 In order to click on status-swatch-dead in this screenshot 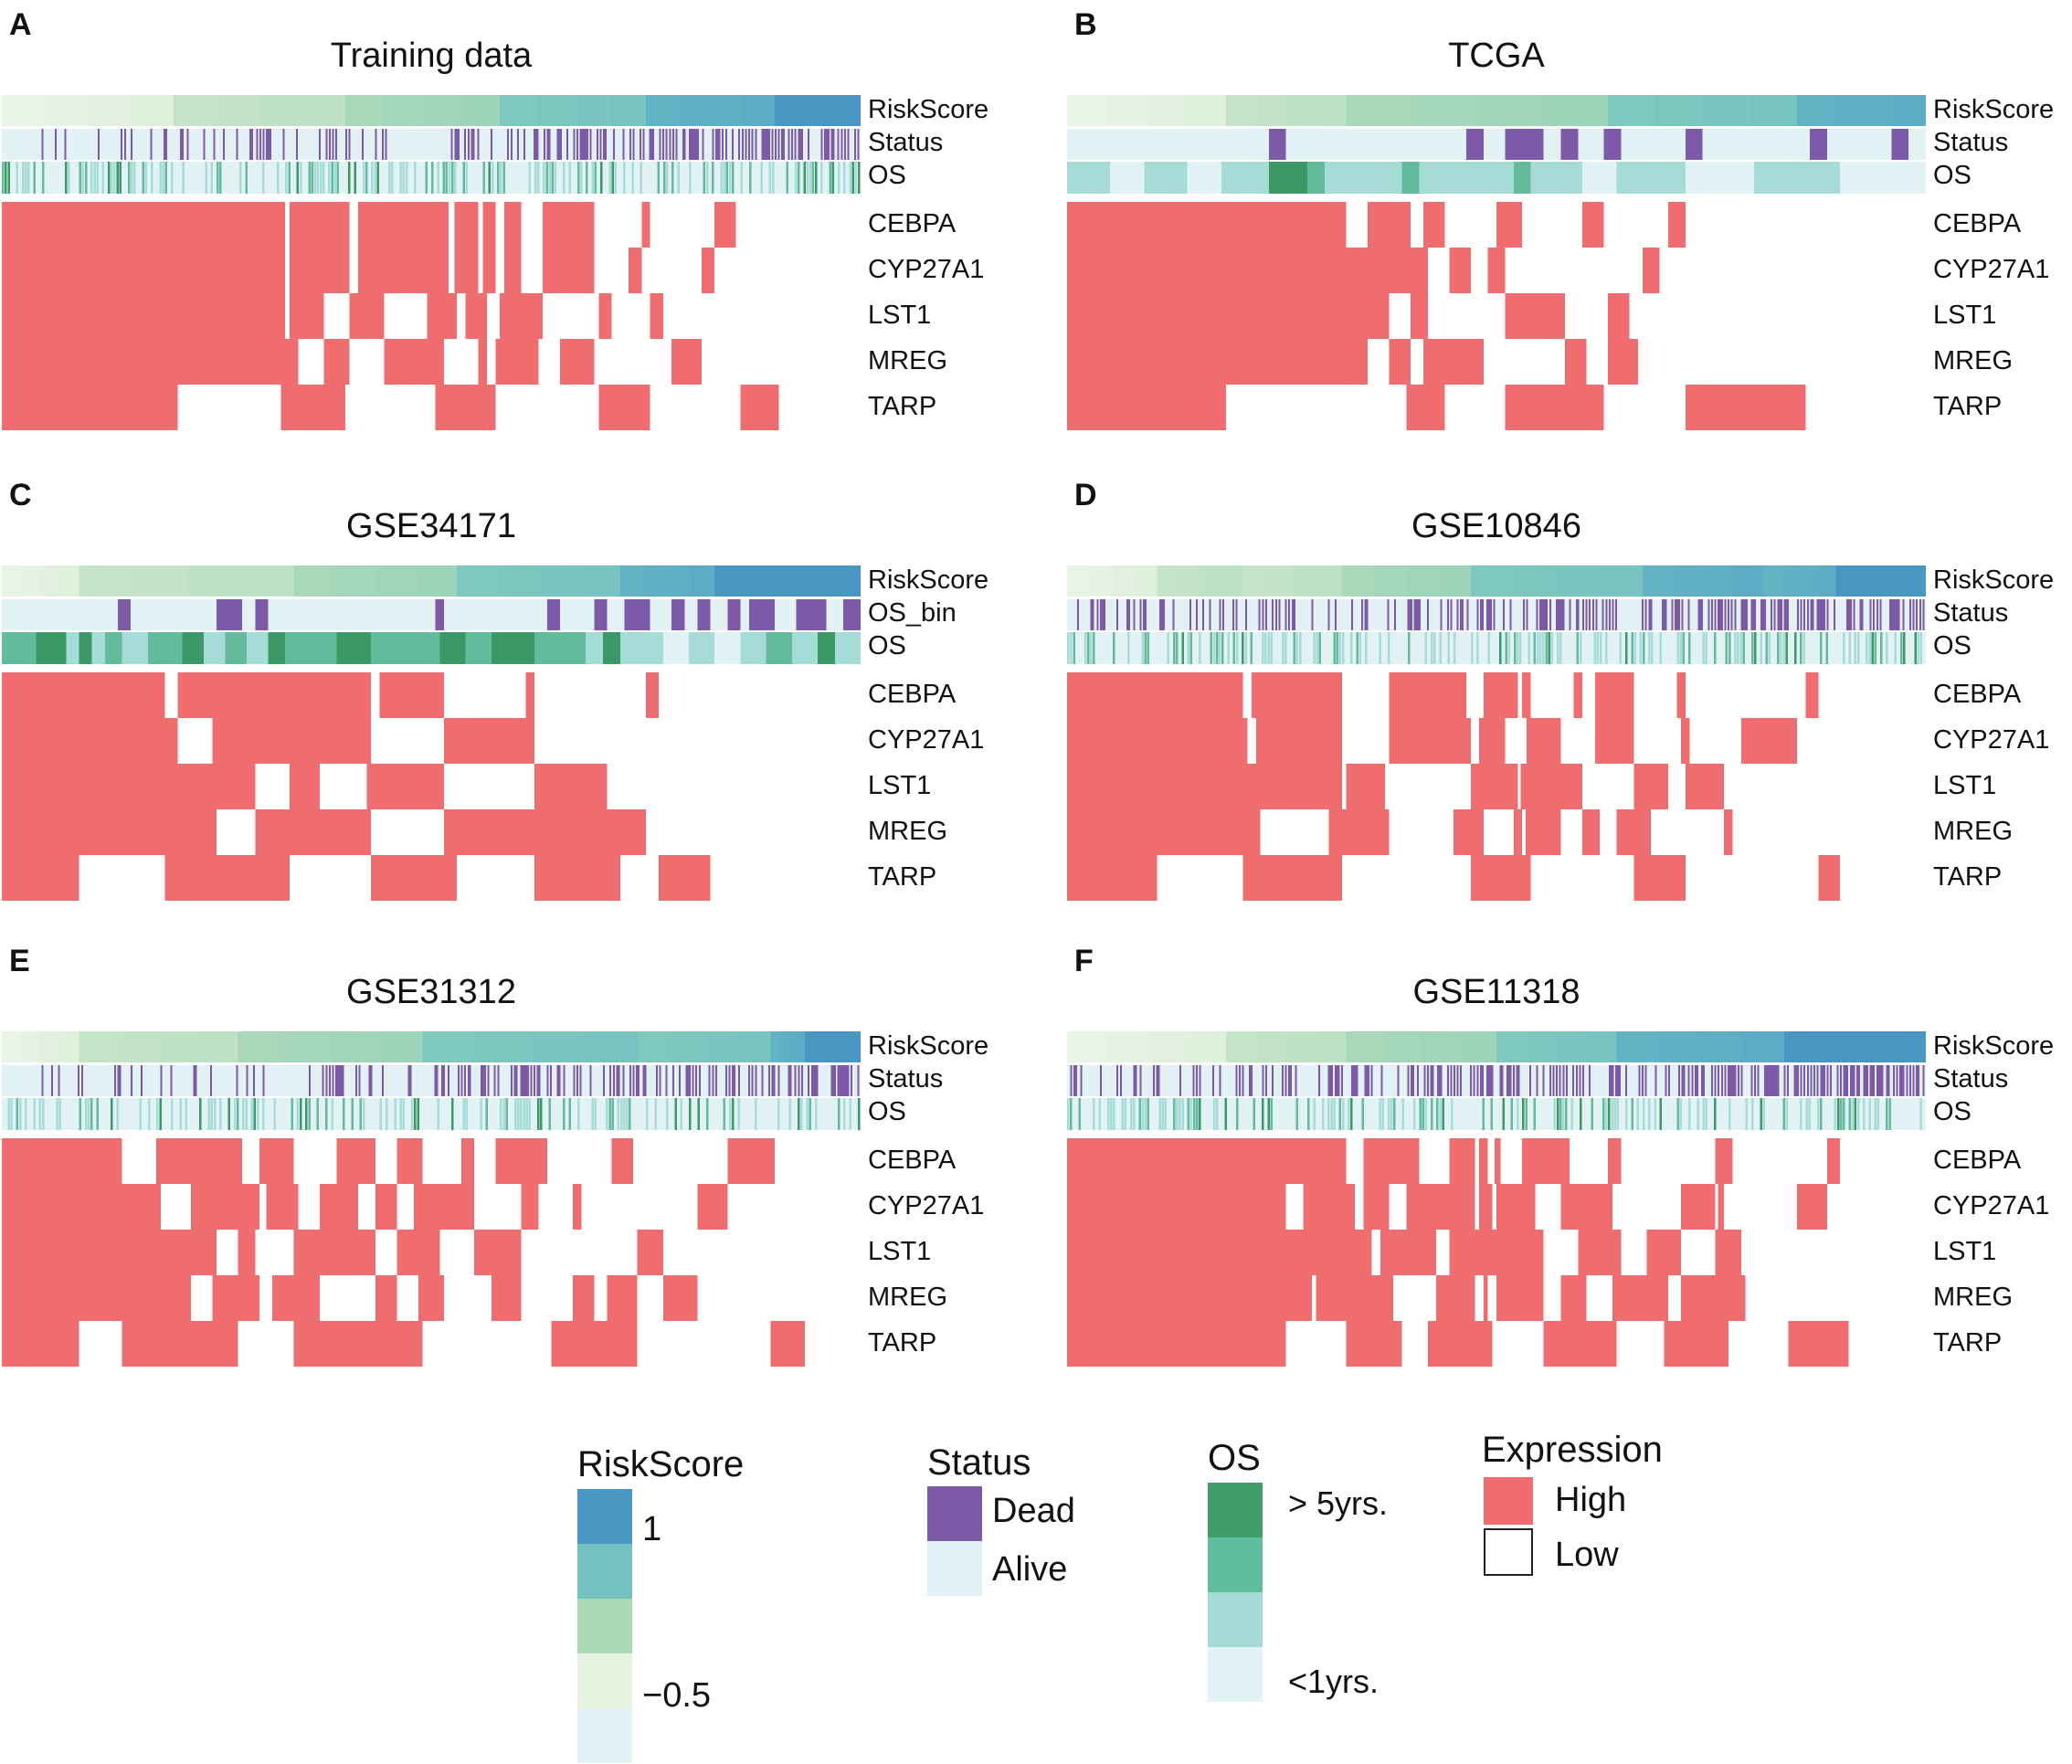, I will do `click(954, 1513)`.